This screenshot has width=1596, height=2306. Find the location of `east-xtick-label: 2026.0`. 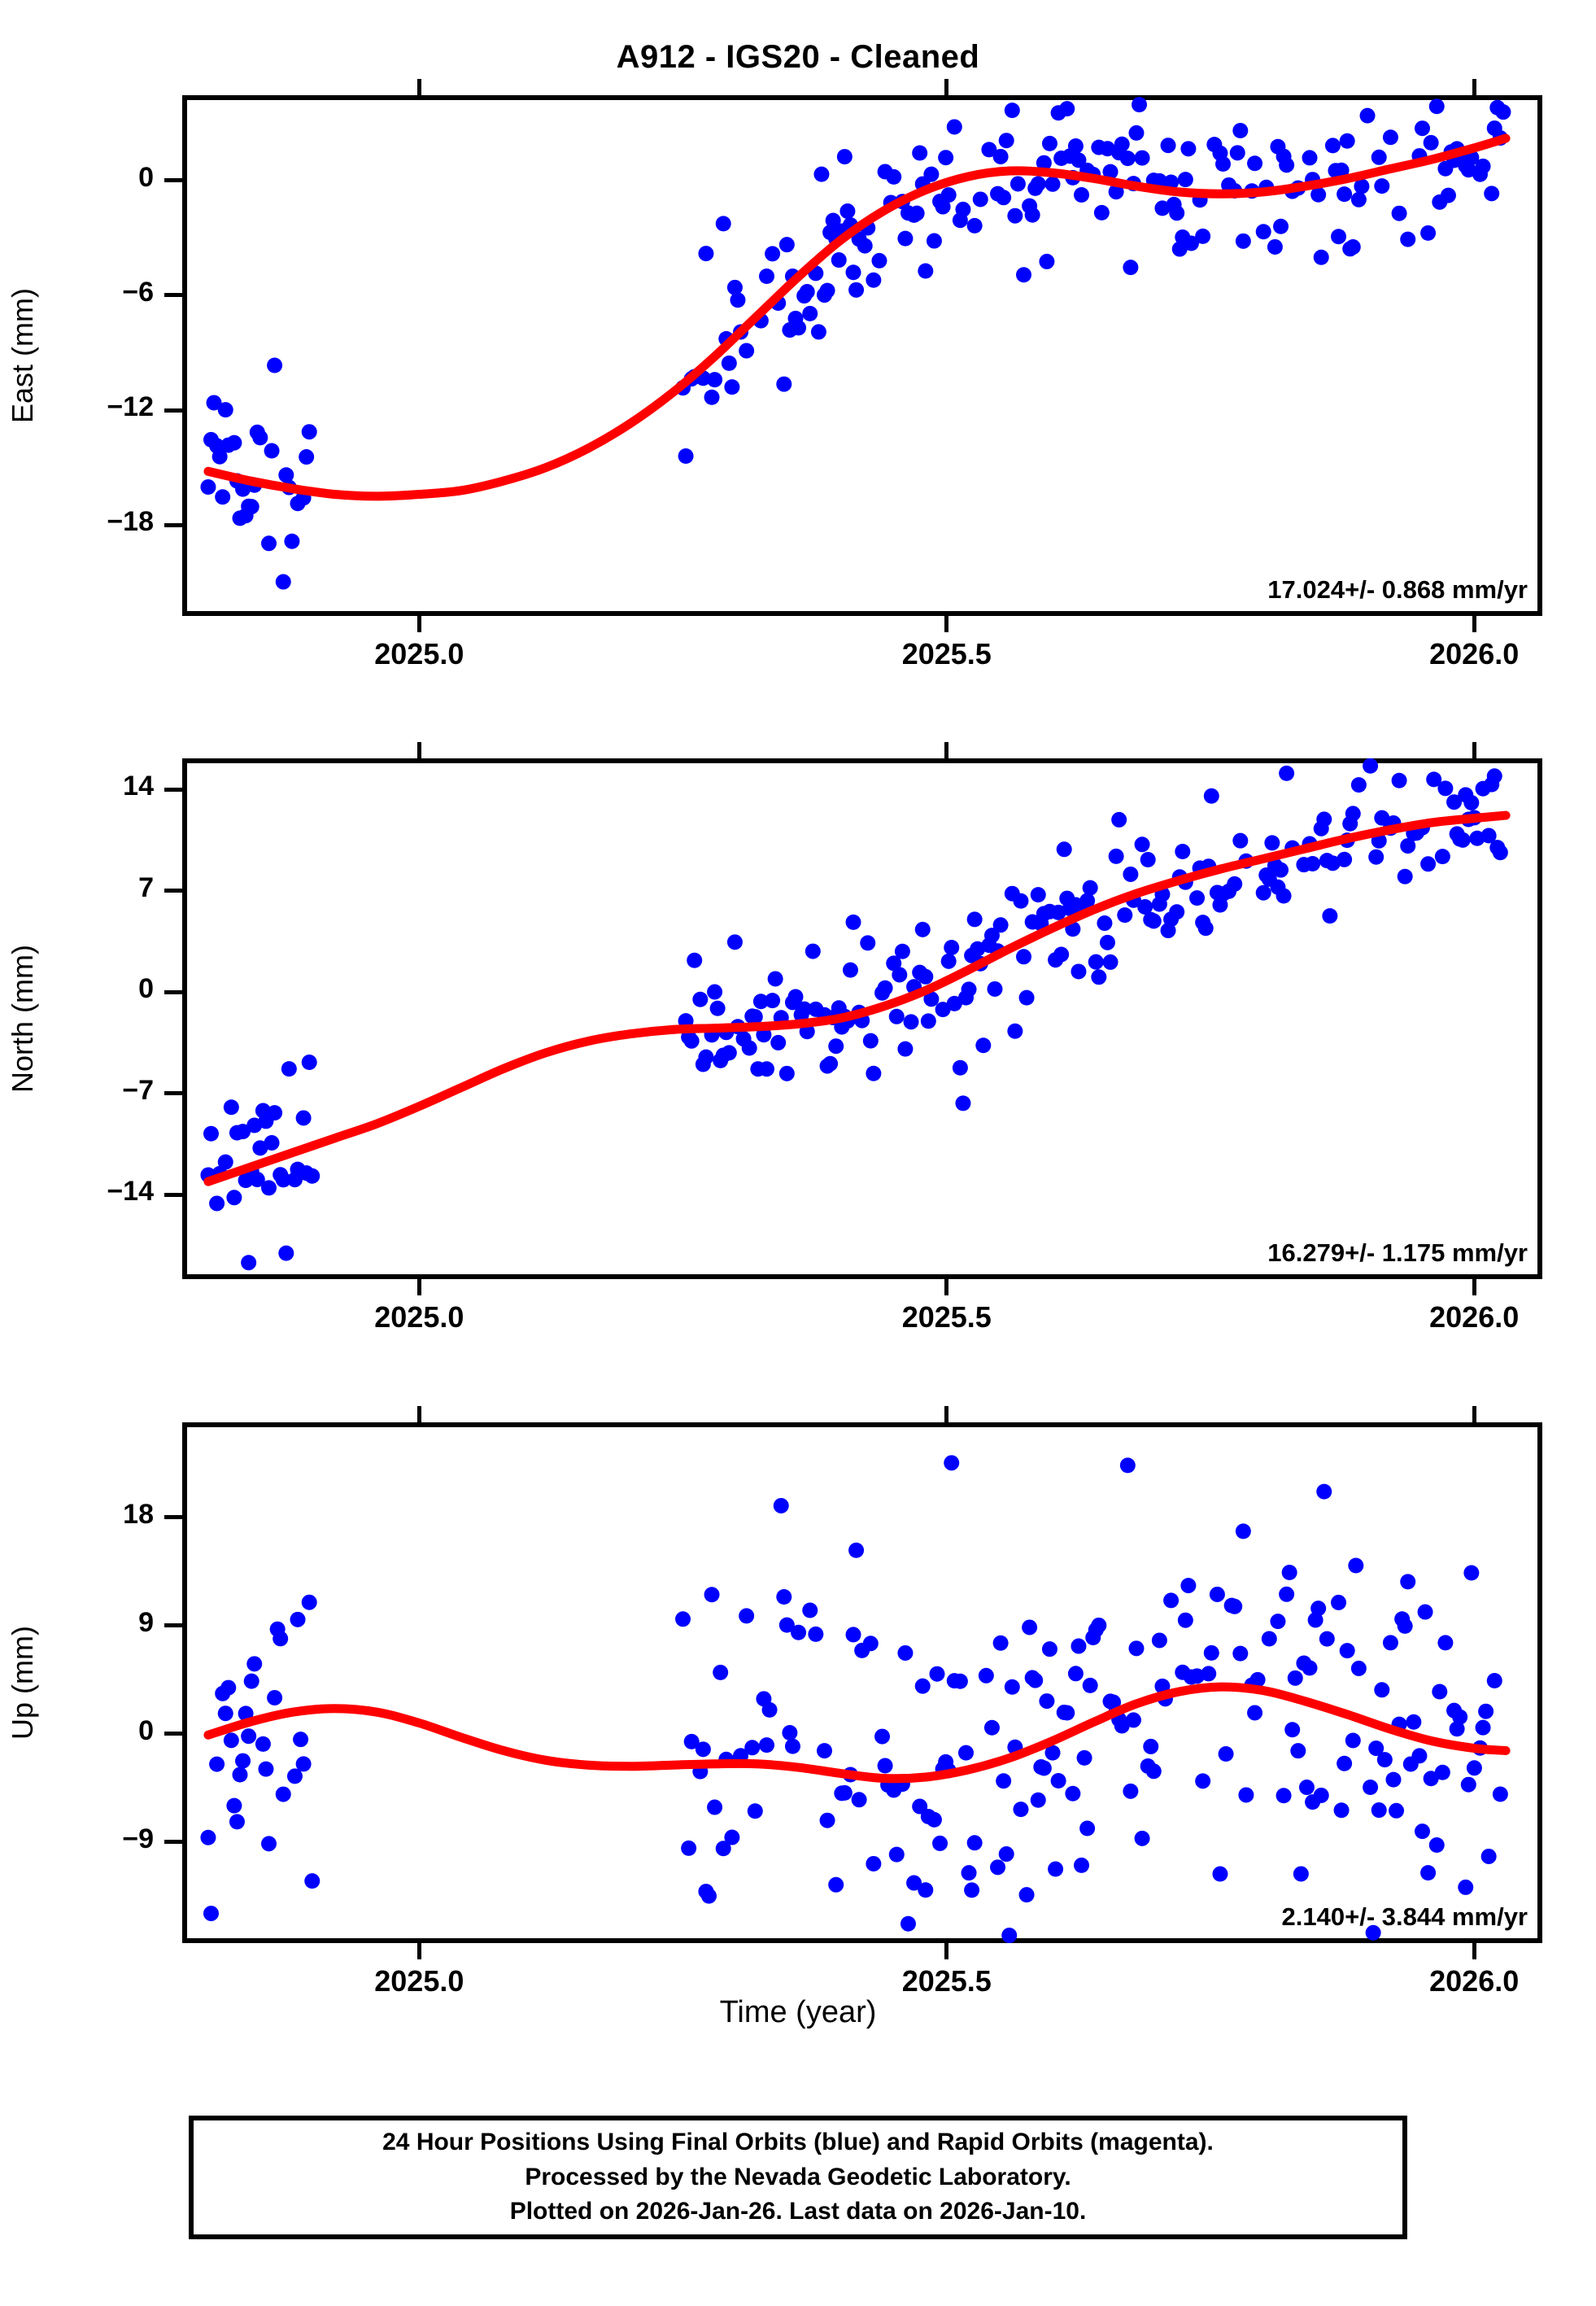

east-xtick-label: 2026.0 is located at coordinates (1474, 653).